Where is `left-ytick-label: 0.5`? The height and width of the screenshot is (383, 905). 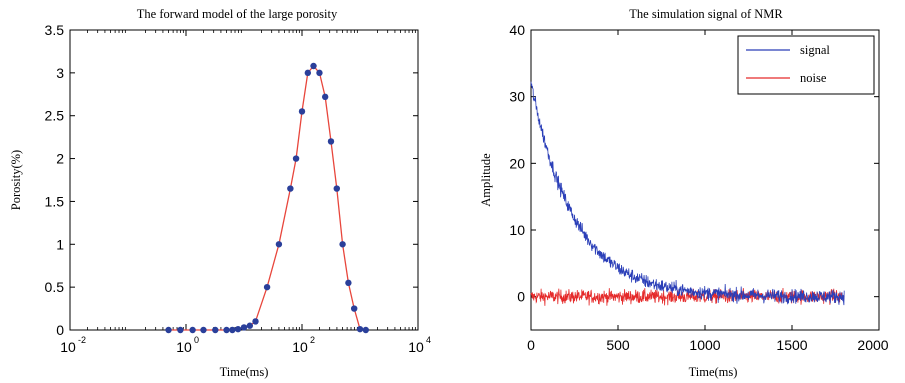
left-ytick-label: 0.5 is located at coordinates (55, 287).